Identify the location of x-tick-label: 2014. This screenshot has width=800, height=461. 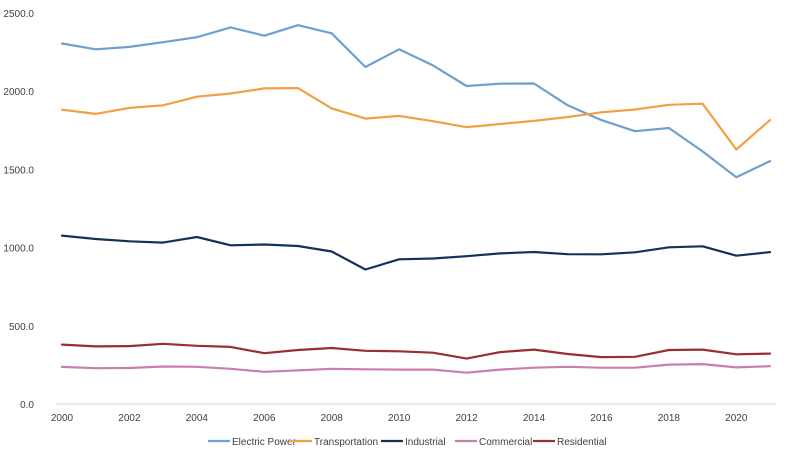
(534, 418).